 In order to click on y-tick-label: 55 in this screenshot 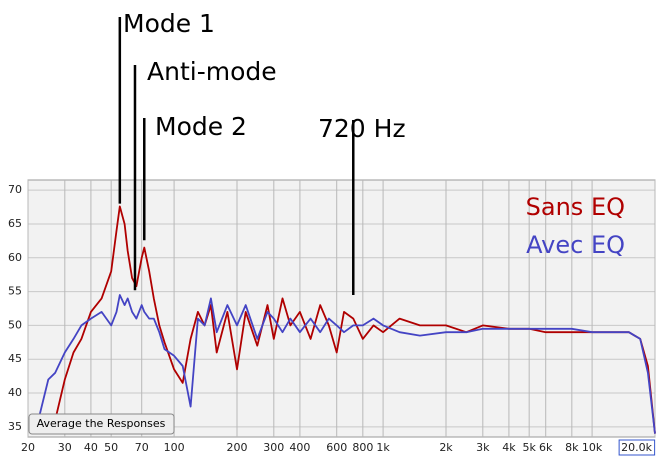, I will do `click(15, 291)`.